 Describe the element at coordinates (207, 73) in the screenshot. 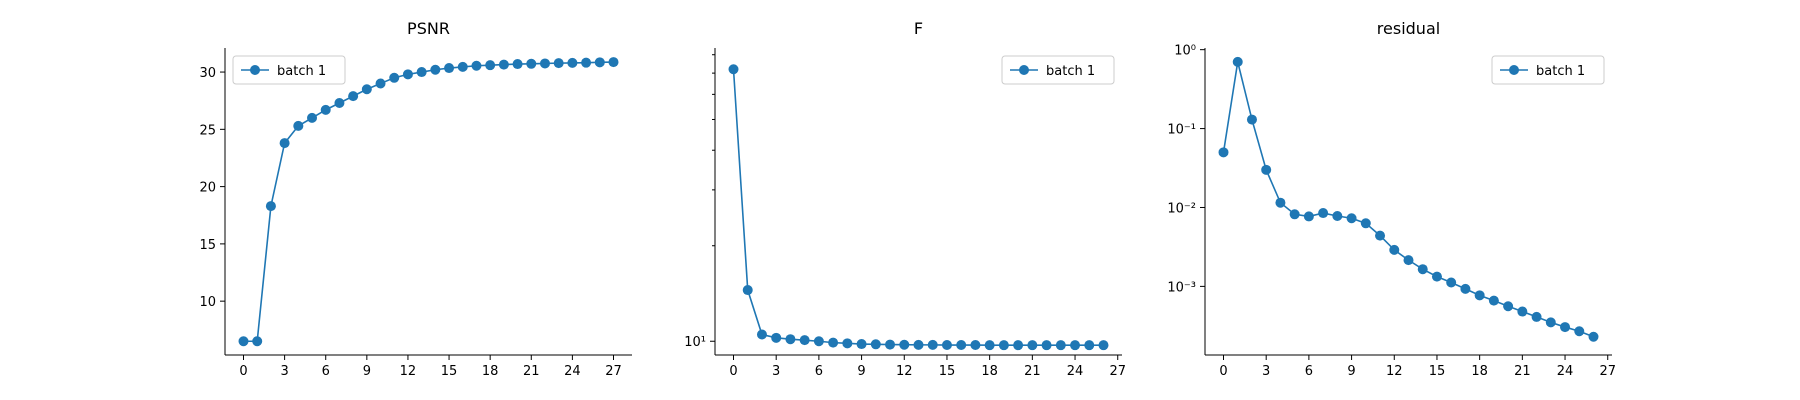

I see `y-tick-label: 30` at that location.